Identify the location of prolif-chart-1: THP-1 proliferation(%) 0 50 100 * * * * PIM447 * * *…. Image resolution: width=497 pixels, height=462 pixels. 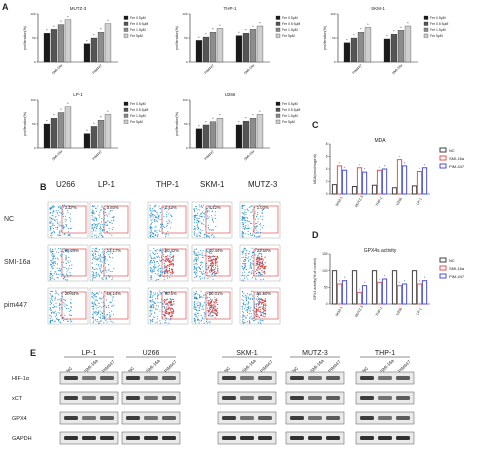
(238, 40).